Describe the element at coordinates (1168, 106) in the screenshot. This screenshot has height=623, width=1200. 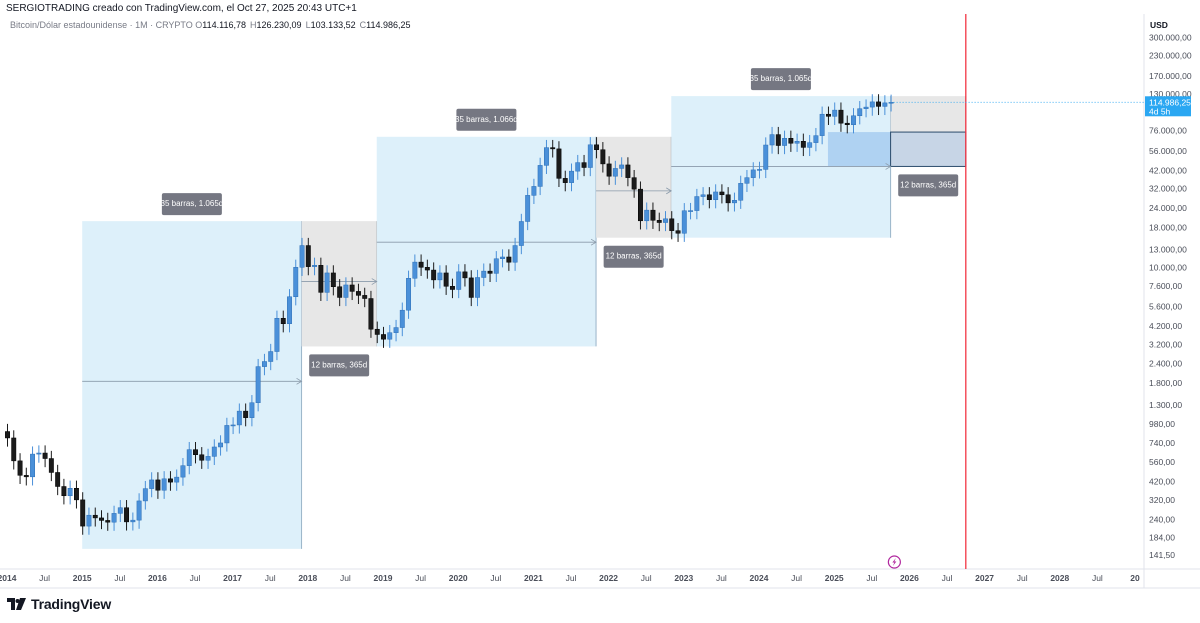
I see `current-price-badge` at that location.